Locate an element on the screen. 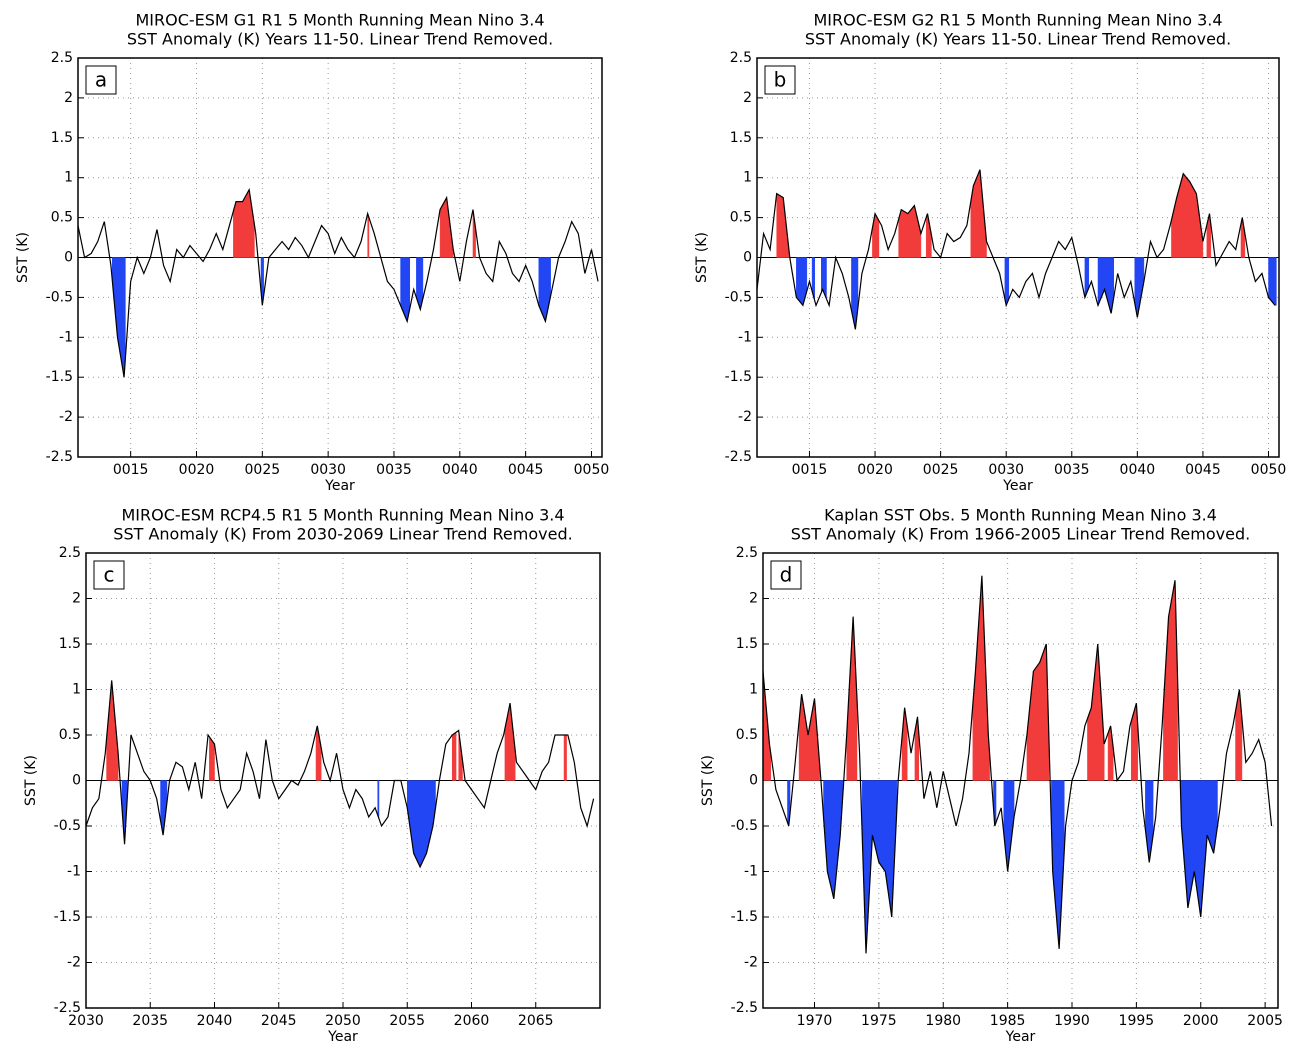  x-tick-label: 2005 is located at coordinates (1265, 1021).